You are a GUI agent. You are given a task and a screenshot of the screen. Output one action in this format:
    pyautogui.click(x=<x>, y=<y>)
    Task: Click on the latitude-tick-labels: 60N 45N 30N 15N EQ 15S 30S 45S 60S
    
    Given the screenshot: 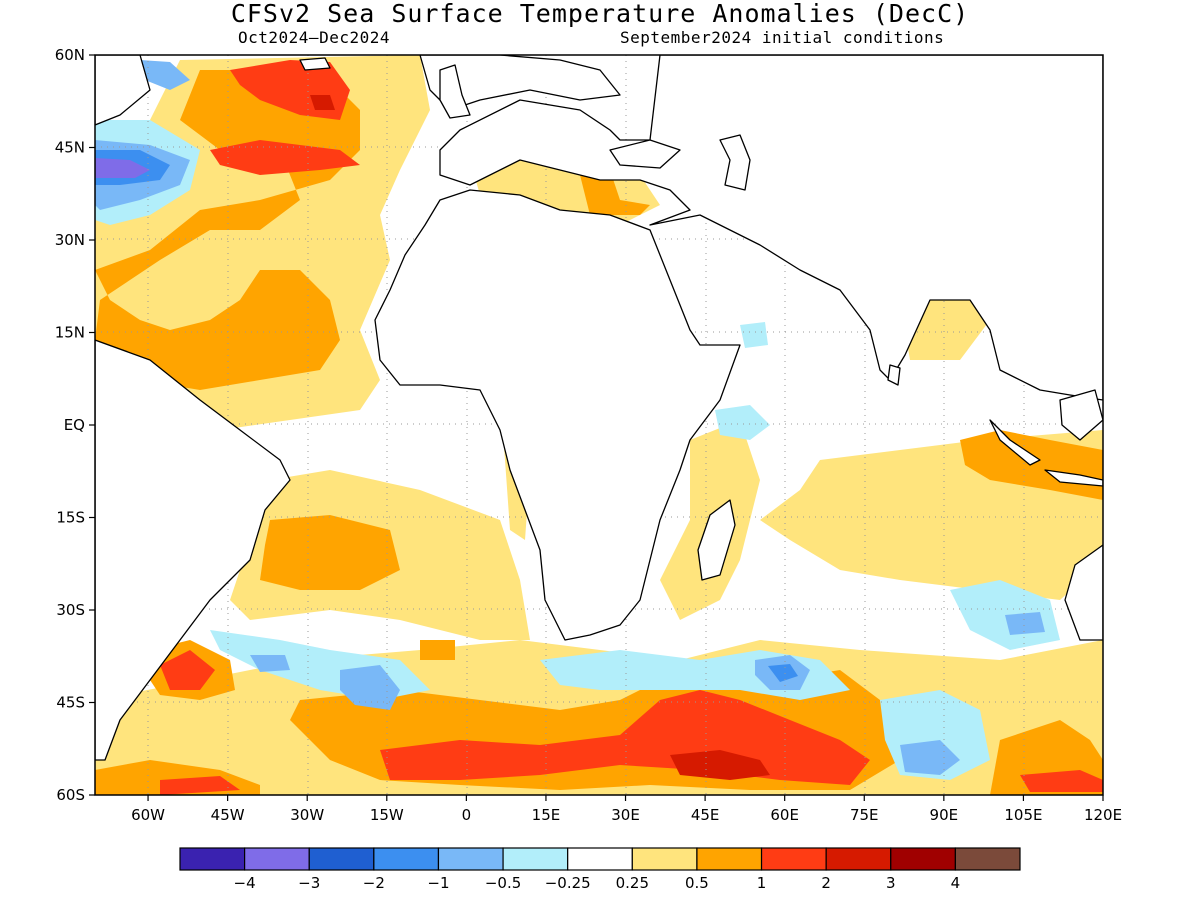 What is the action you would take?
    pyautogui.click(x=75, y=425)
    